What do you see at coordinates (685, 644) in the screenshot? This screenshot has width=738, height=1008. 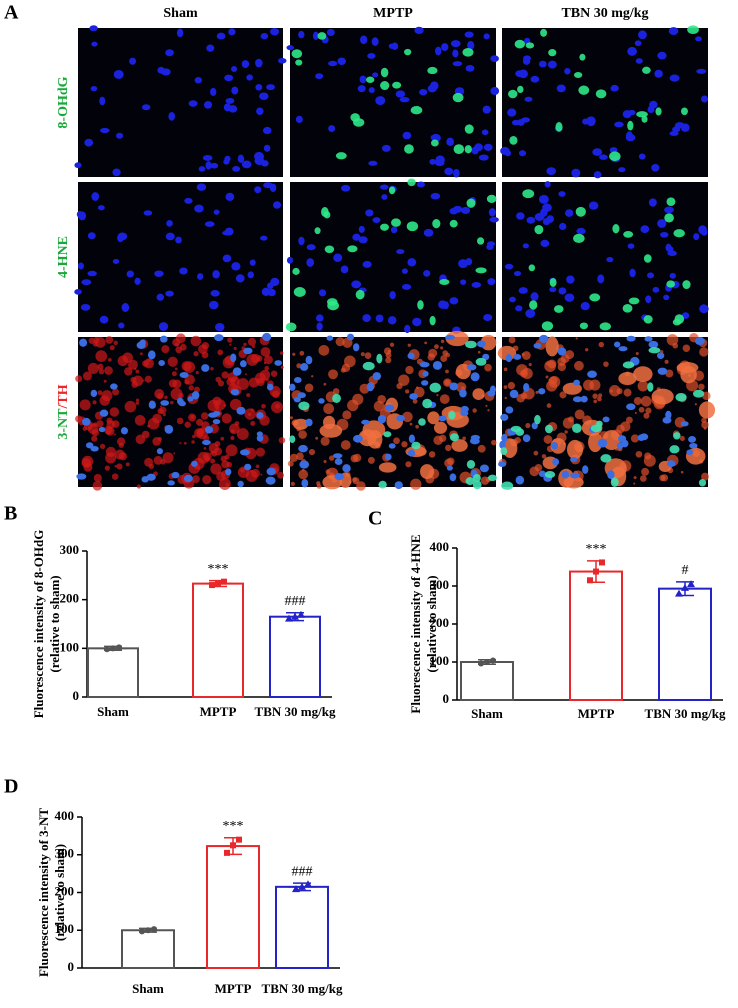 I see `bar` at bounding box center [685, 644].